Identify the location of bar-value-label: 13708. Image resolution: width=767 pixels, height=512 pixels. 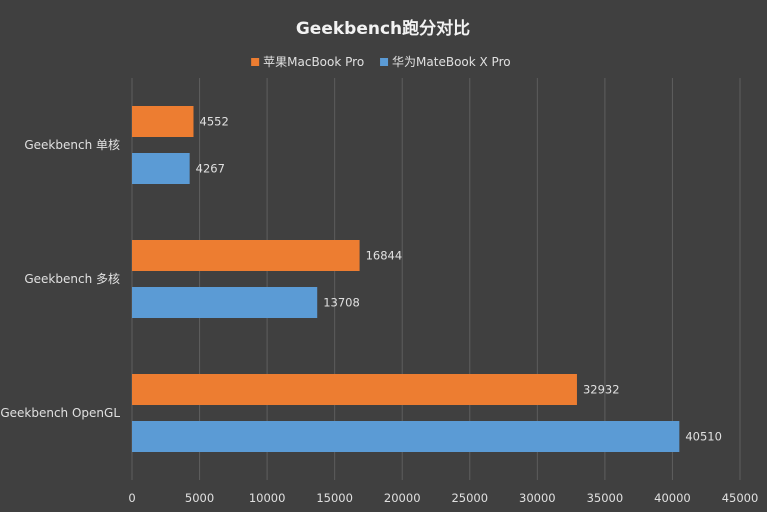
(341, 303).